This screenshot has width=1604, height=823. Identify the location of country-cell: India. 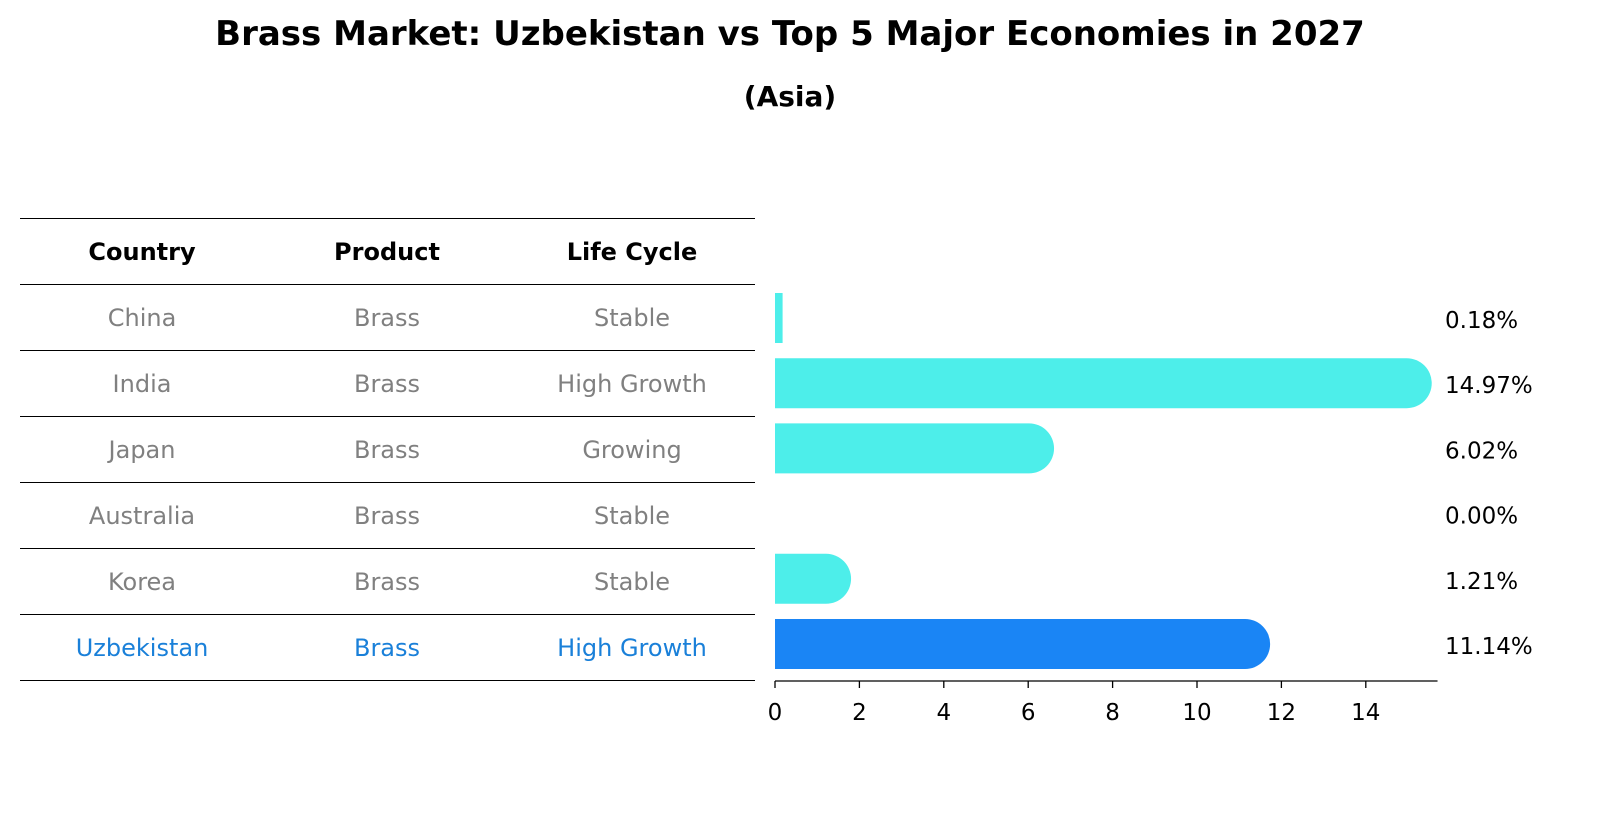
(142, 383).